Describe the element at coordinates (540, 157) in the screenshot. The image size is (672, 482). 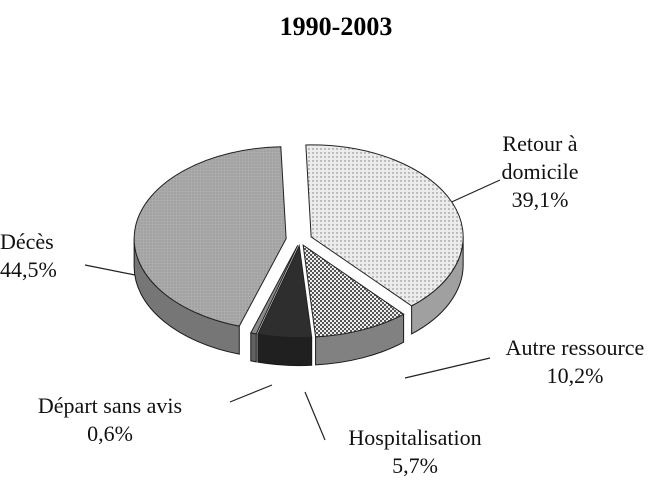
I see `category-label: Retour à domicile` at that location.